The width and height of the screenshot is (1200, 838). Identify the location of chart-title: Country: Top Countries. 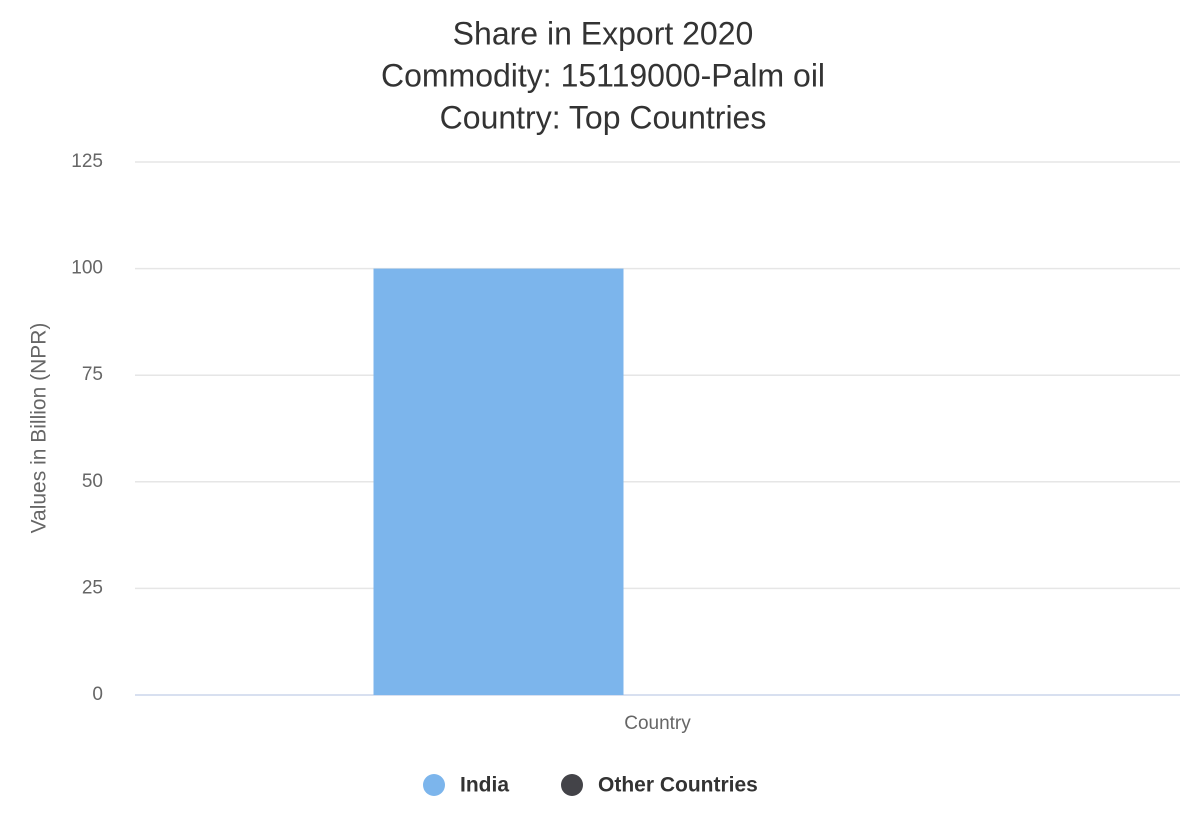
(603, 117).